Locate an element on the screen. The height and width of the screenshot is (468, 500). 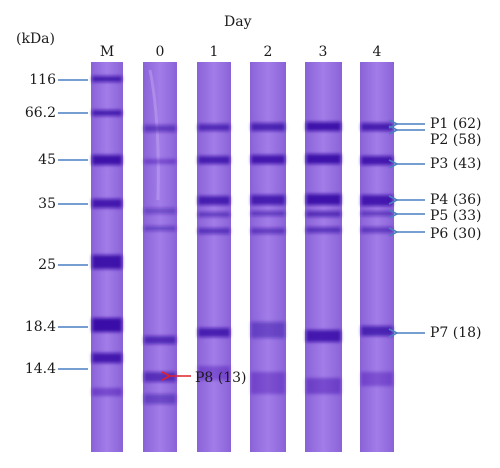
lane-label-day-1: 1 is located at coordinates (214, 52).